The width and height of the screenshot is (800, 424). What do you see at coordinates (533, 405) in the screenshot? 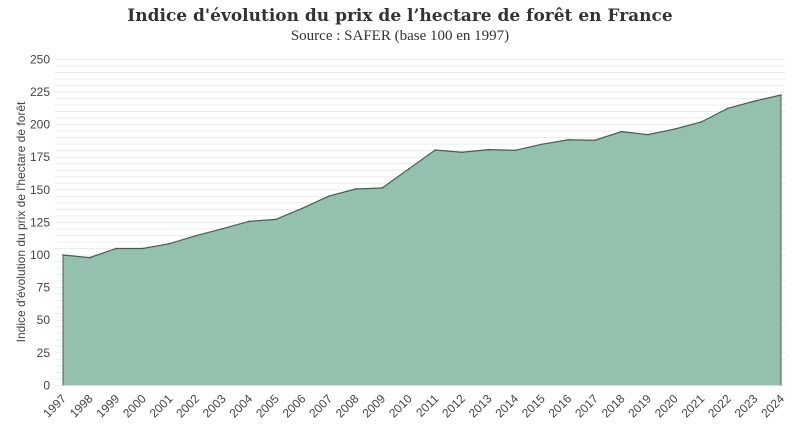
I see `x-tick-label: 2015` at bounding box center [533, 405].